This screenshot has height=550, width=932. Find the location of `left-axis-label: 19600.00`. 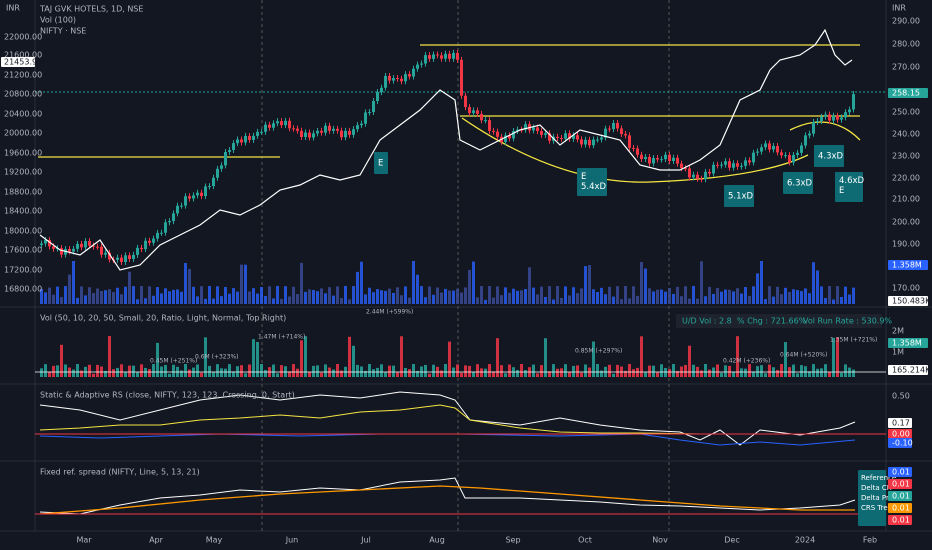

left-axis-label: 19600.00 is located at coordinates (23, 153).